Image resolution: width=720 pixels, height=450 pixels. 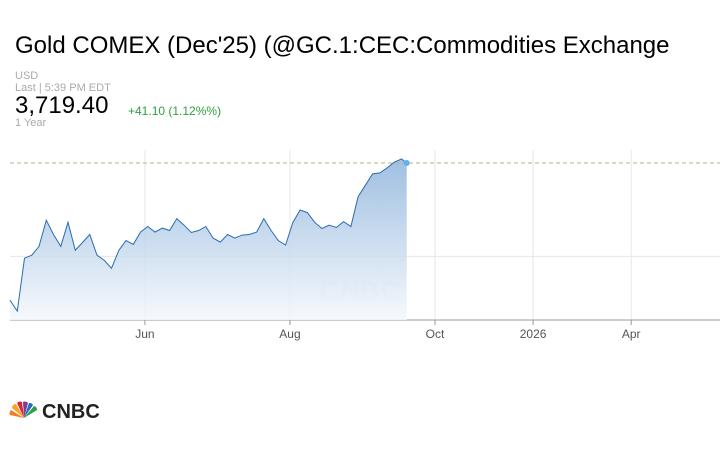 I want to click on logo: CNBC, so click(x=54, y=412).